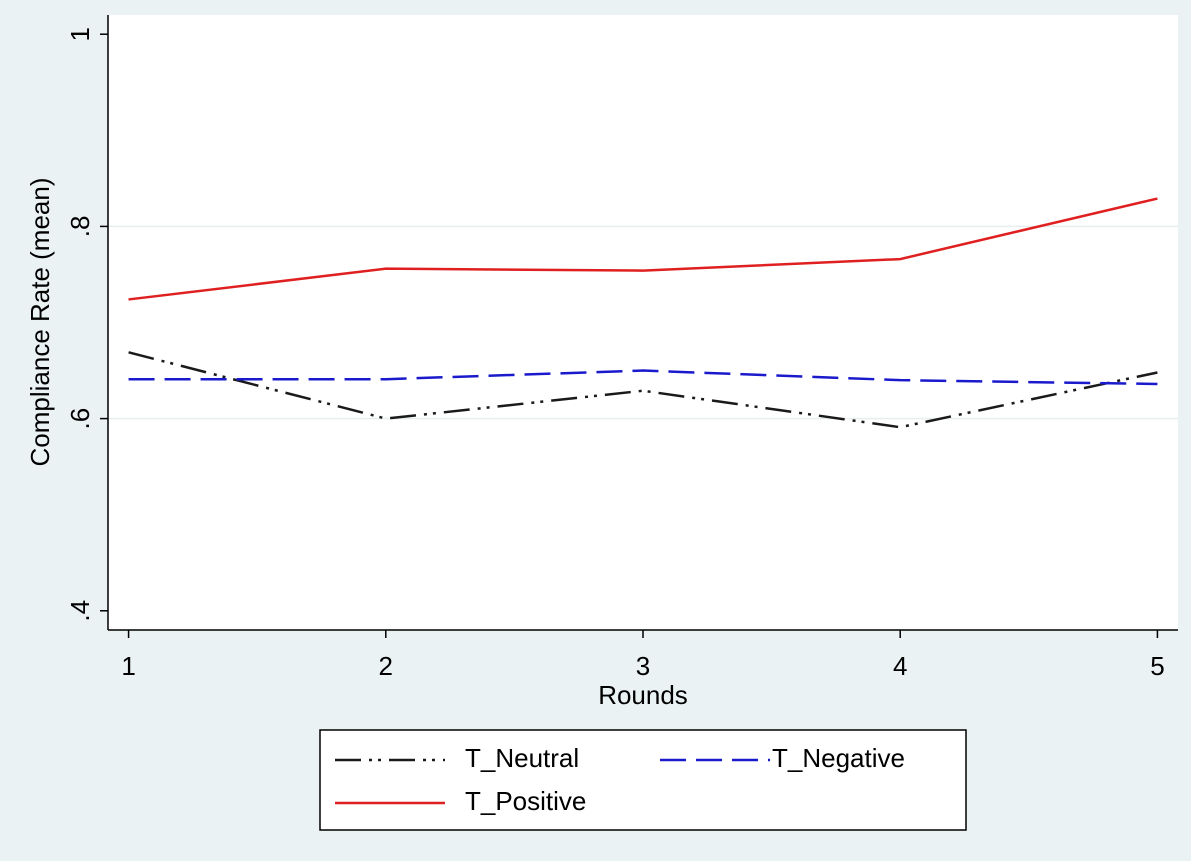  Describe the element at coordinates (80, 227) in the screenshot. I see `y-tick-label: .8` at that location.